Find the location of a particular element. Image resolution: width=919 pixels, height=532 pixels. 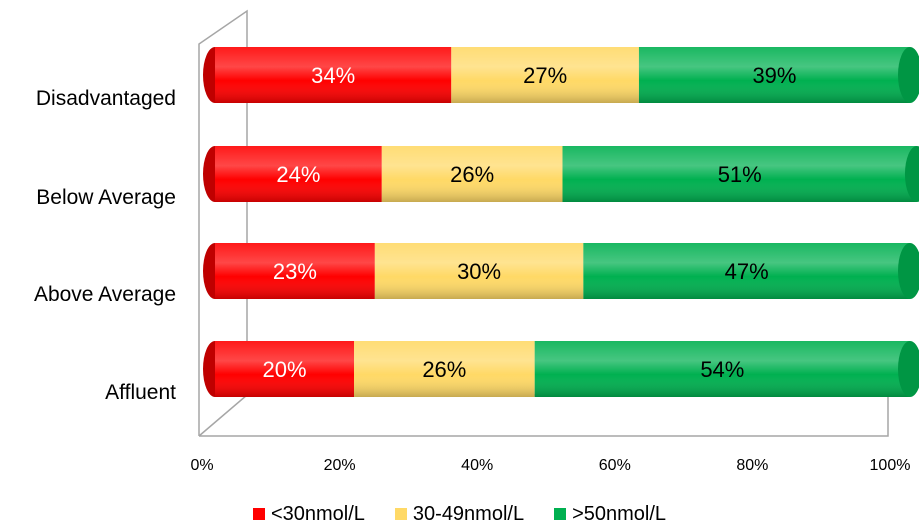

bar-above-average-30nmol-l-shading is located at coordinates (295, 271).